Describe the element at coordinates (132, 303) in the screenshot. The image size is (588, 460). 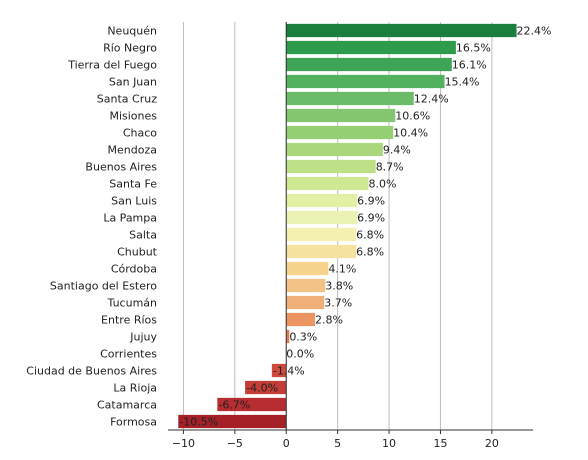
I see `category-label: Tucumán` at that location.